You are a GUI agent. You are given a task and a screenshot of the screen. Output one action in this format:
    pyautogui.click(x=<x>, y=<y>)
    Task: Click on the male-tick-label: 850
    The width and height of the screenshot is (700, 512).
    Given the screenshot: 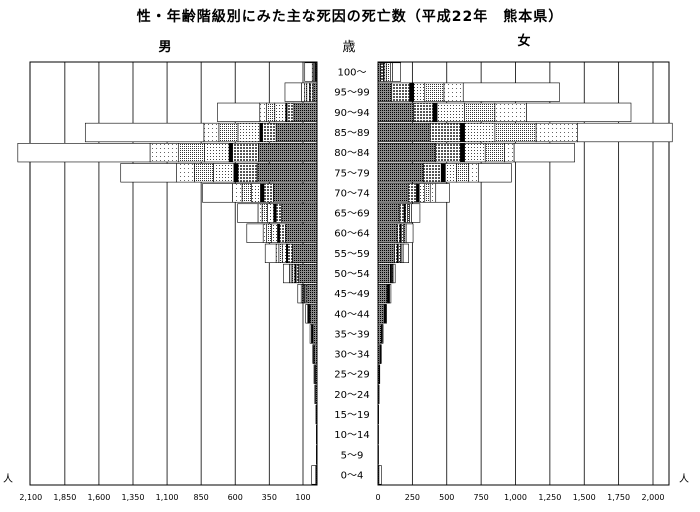 What is the action you would take?
    pyautogui.click(x=201, y=497)
    